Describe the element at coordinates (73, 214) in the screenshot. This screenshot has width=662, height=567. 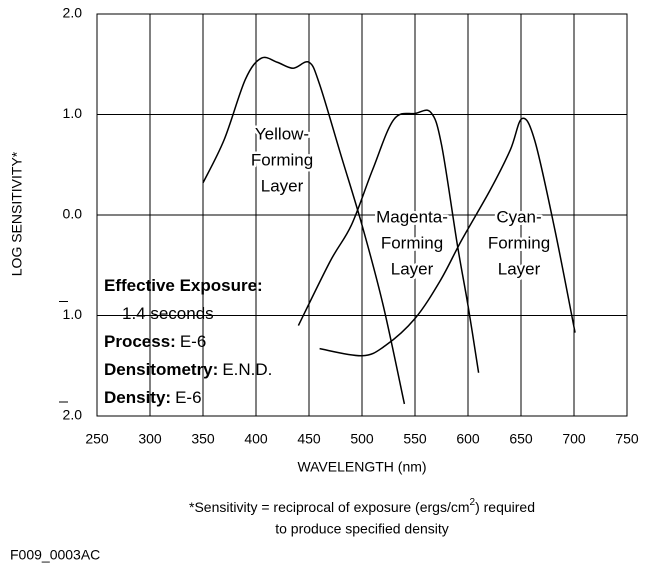
I see `y-tick-label: 0.0` at that location.